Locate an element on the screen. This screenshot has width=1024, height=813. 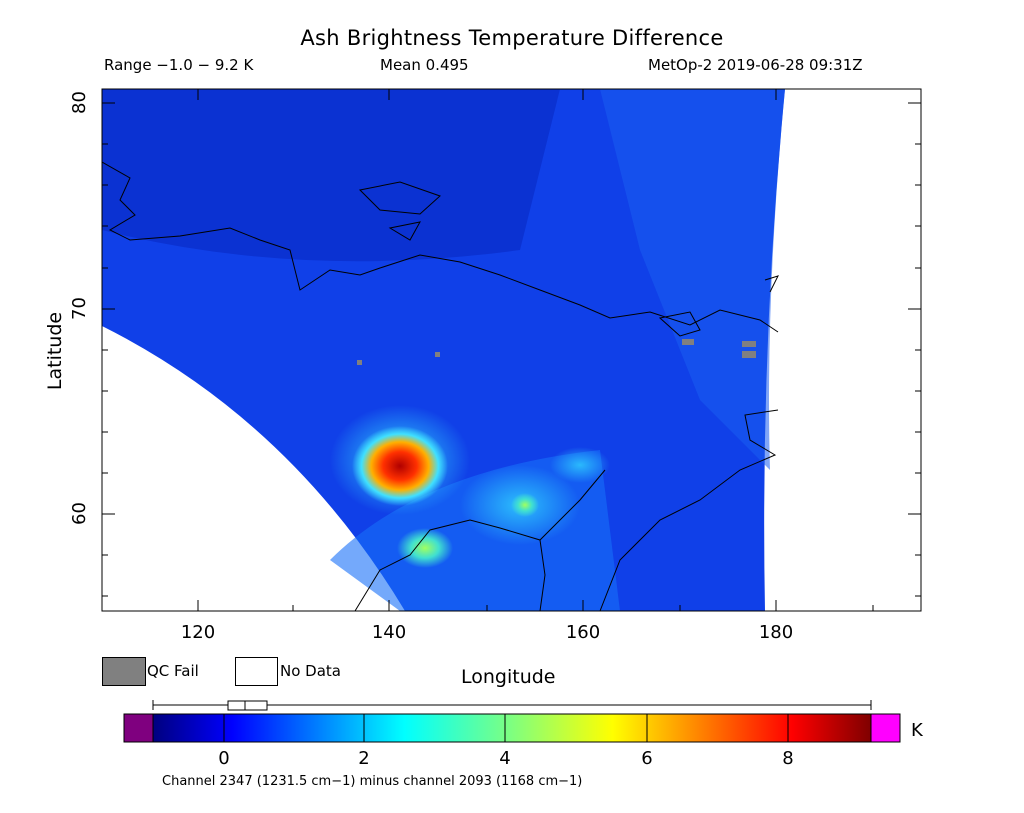
x-tick-label: 180 is located at coordinates (776, 632).